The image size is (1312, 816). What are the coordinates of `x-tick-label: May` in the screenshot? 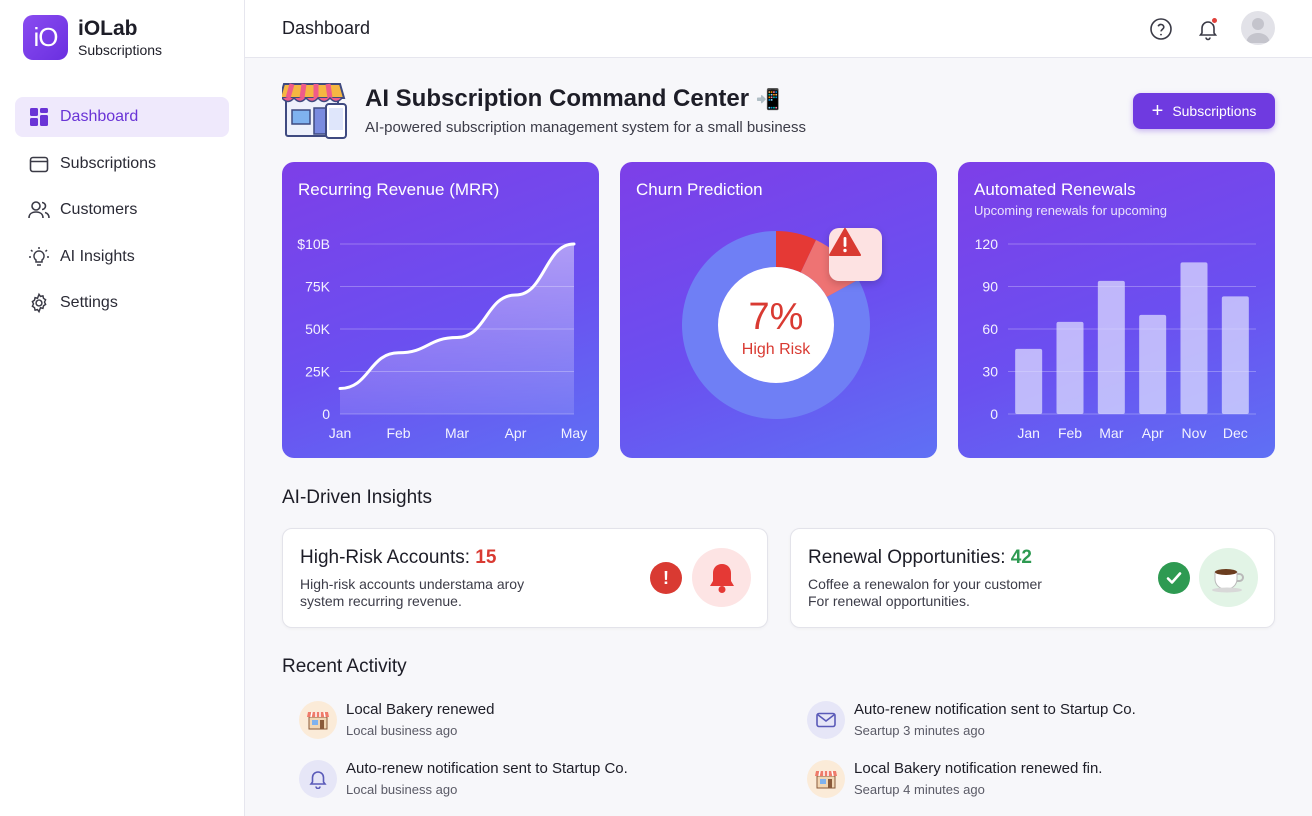 It's located at (574, 433).